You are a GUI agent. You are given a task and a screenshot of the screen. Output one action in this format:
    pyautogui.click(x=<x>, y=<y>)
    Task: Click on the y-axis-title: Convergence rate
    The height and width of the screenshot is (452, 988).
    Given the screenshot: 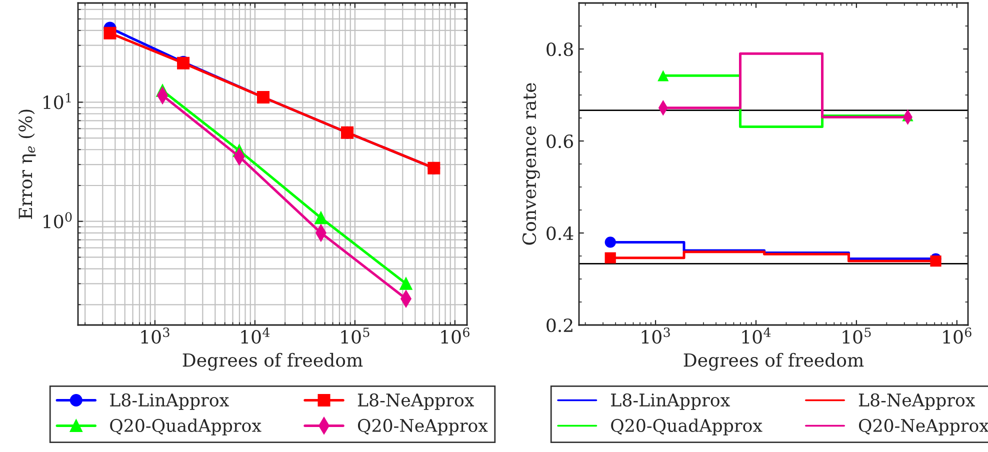 What is the action you would take?
    pyautogui.click(x=531, y=164)
    